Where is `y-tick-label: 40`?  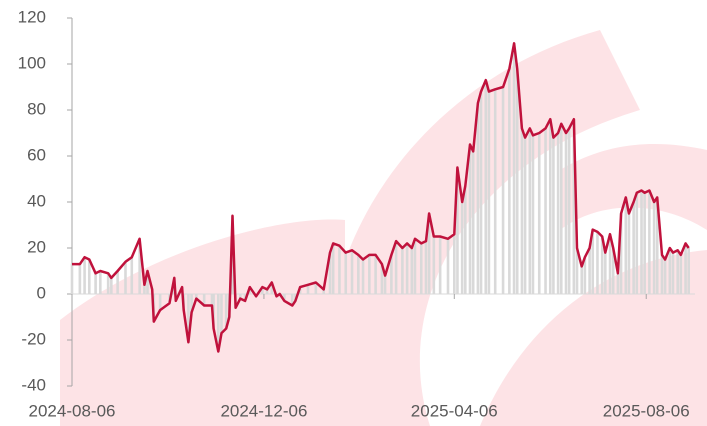 y-tick-label: 40 is located at coordinates (36, 200).